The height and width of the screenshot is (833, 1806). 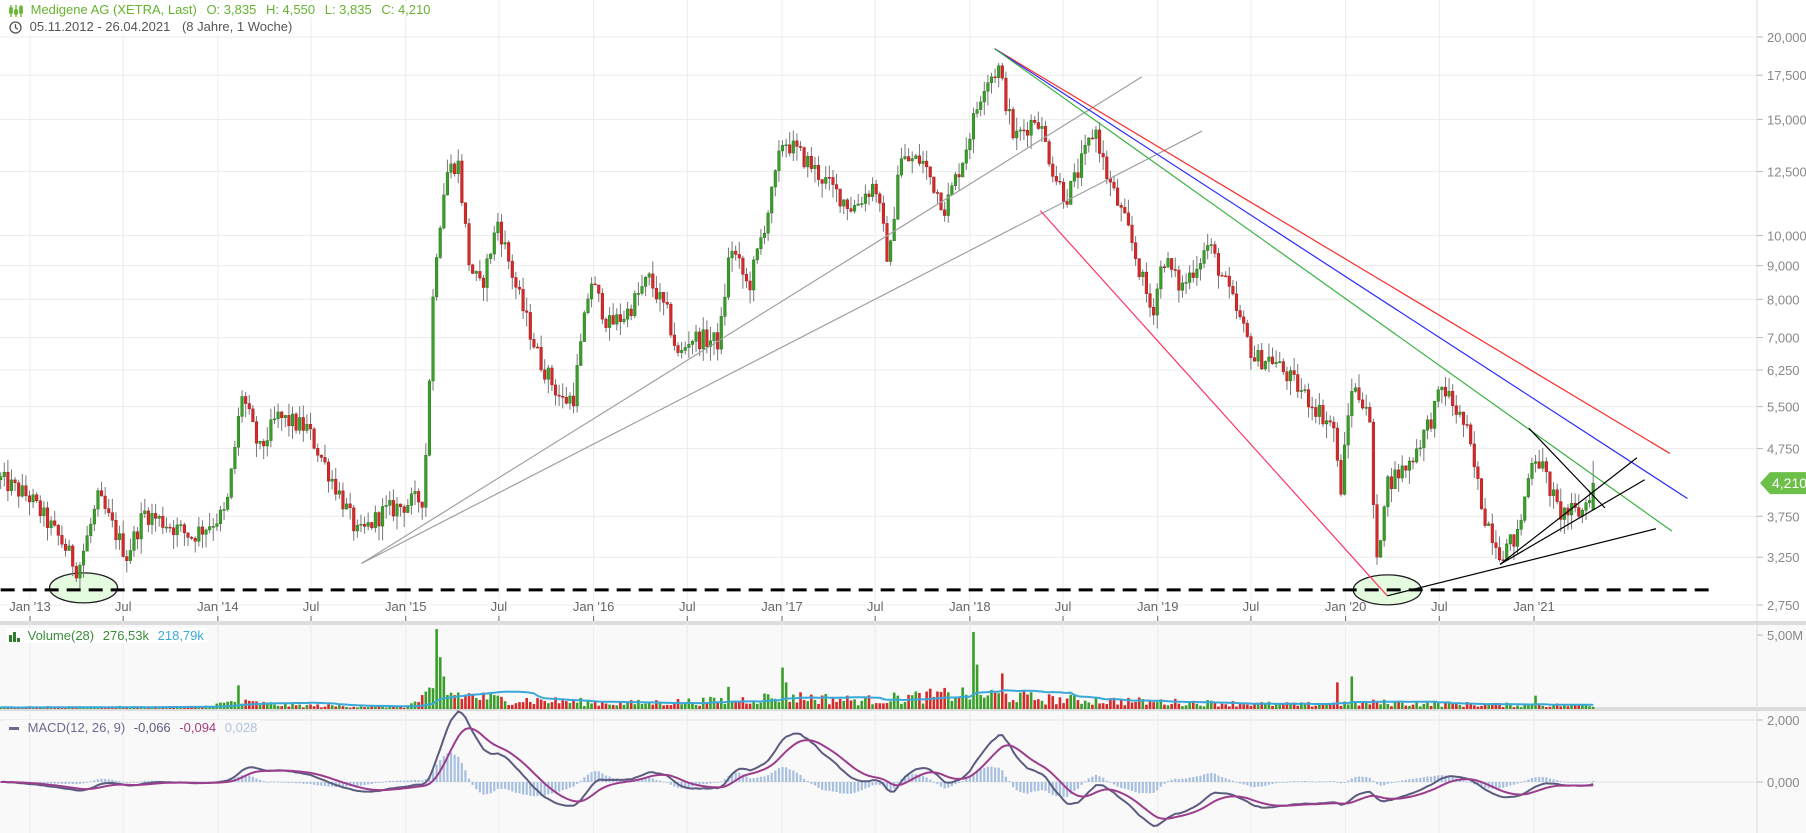 I want to click on clock-icon, so click(x=15, y=27).